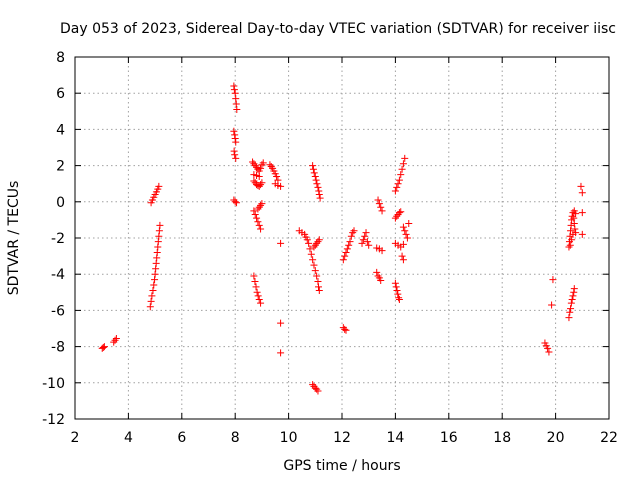 The image size is (640, 480). What do you see at coordinates (60, 203) in the screenshot?
I see `y-tick-label: 0` at bounding box center [60, 203].